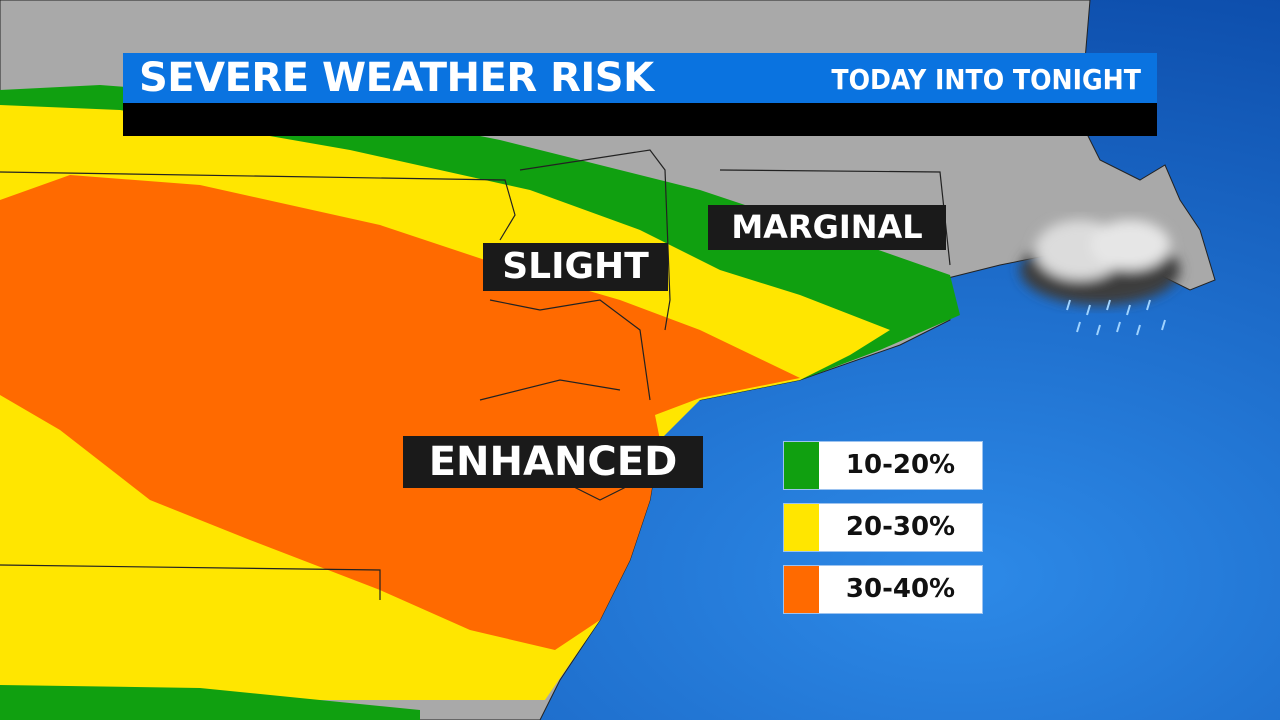 The image size is (1280, 720). I want to click on label-enhanced: ENHANCED, so click(553, 462).